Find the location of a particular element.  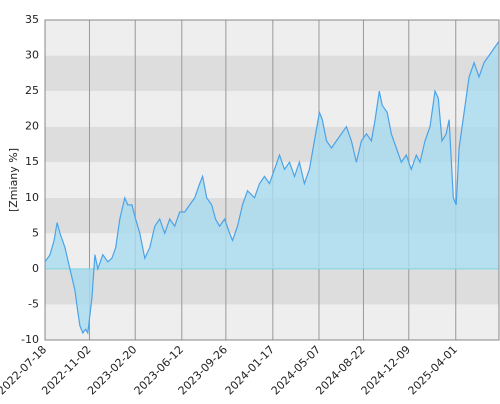

y-tick-label: -5 is located at coordinates (33, 303).